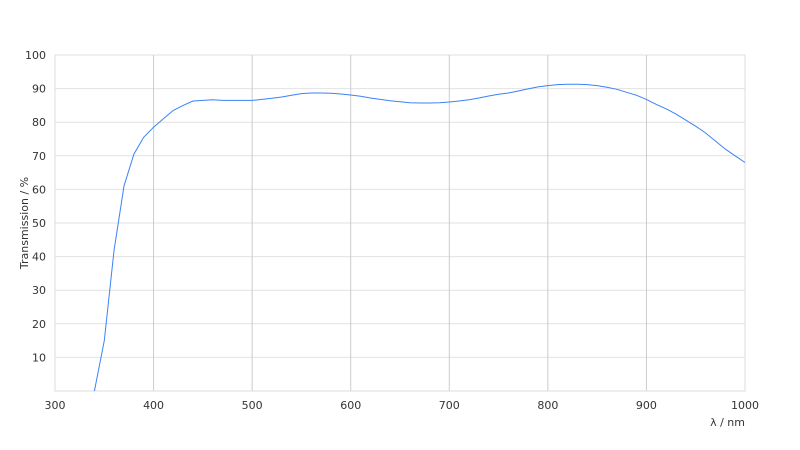  I want to click on y-tick-label: 60, so click(39, 189).